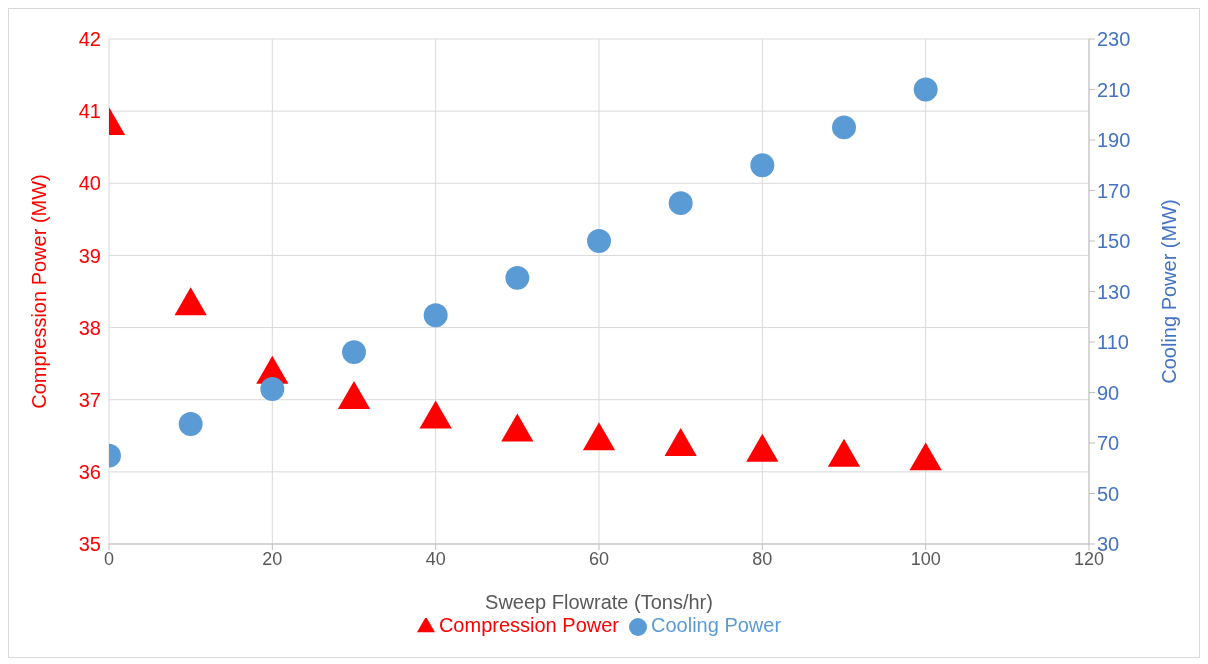 Image resolution: width=1208 pixels, height=664 pixels. I want to click on y-tick-label: 41, so click(89, 111).